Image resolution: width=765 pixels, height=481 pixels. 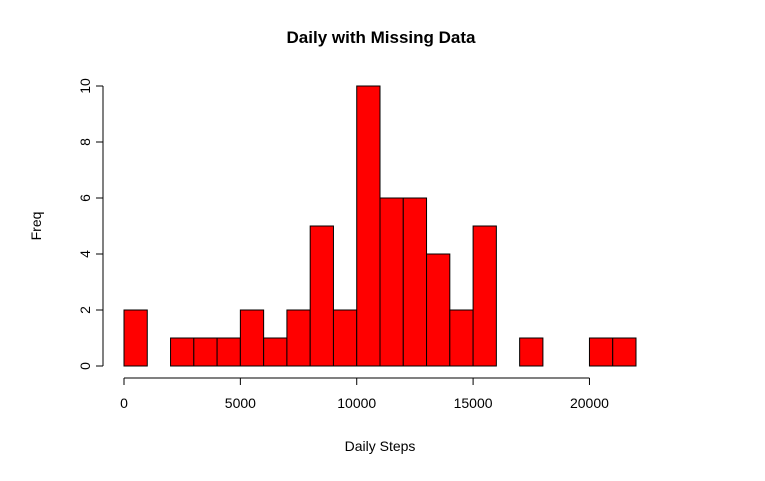 I want to click on y-tick-label: 8, so click(x=85, y=142).